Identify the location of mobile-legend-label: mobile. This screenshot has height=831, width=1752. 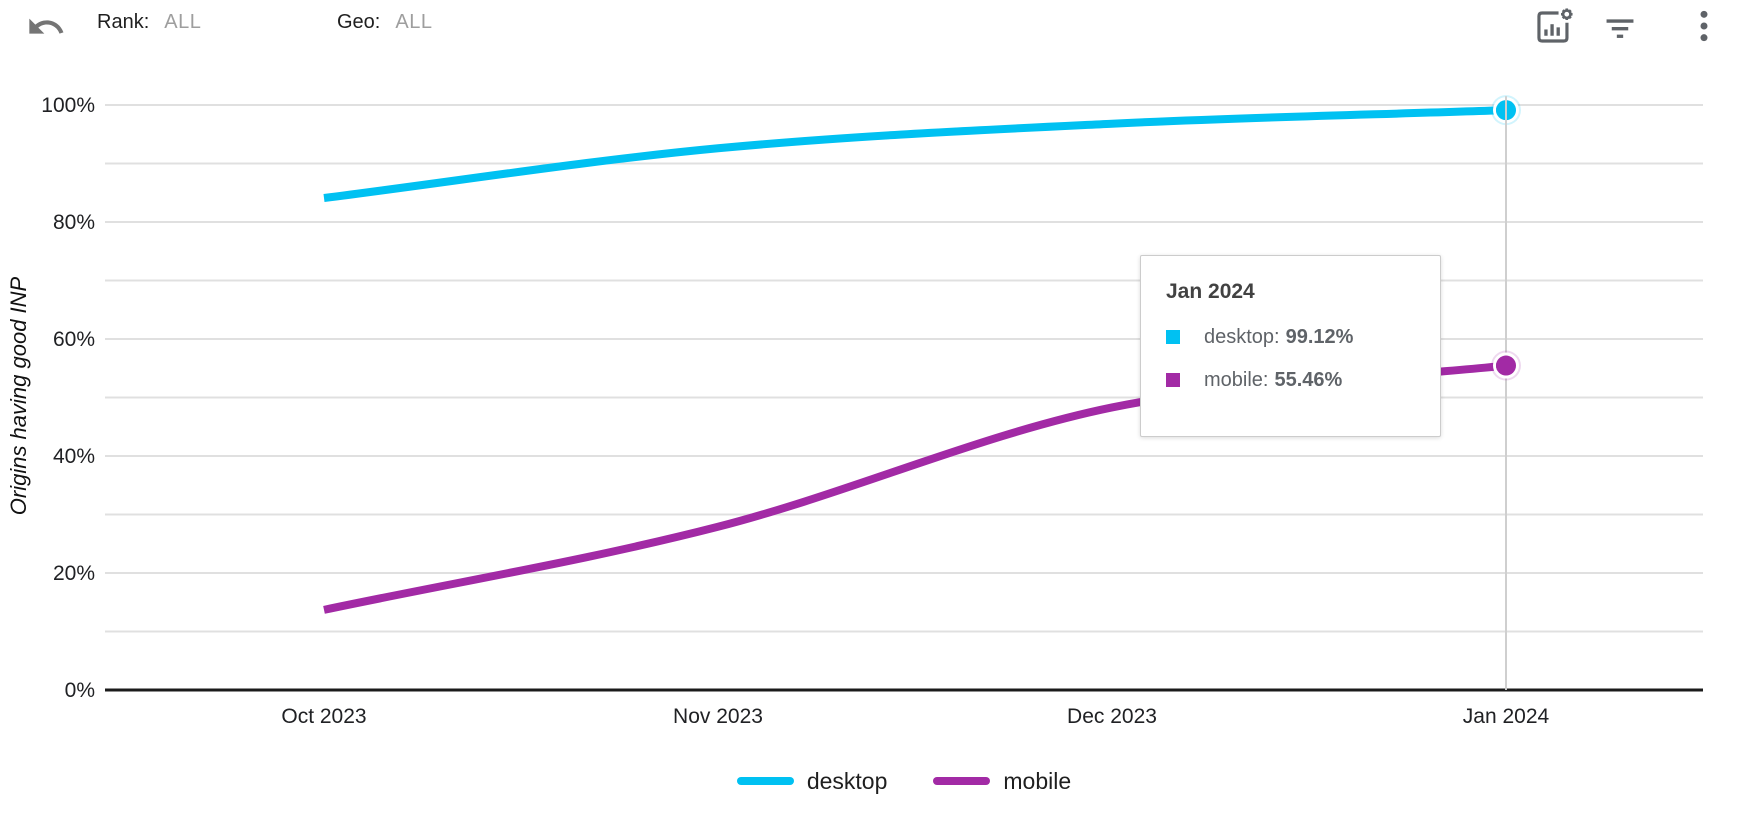
(1037, 780).